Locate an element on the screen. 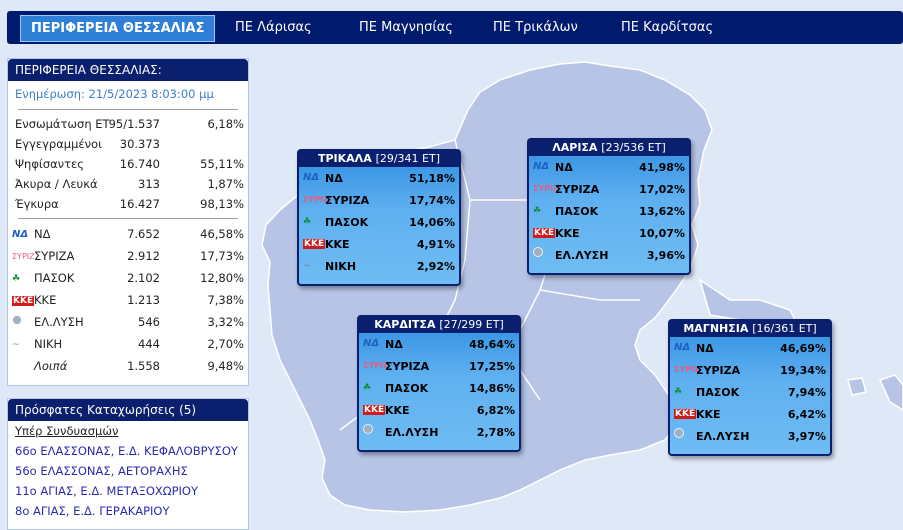 This screenshot has height=530, width=903. region-party-name: ΣΥΡΙΖΑ is located at coordinates (577, 189).